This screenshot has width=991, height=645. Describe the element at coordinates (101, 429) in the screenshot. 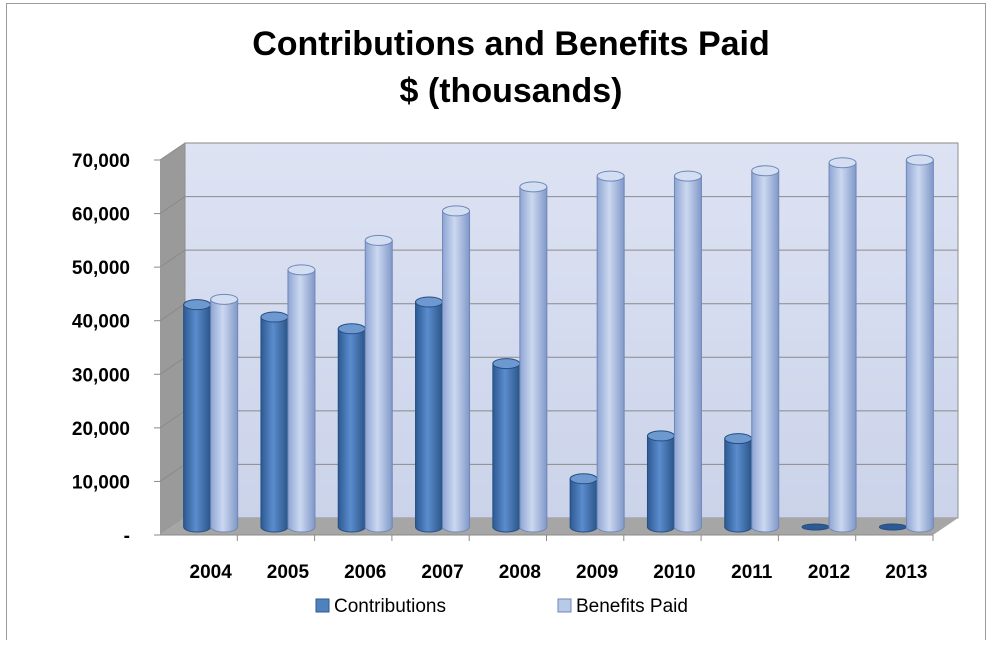

I see `y-tick-label: 20,000` at that location.